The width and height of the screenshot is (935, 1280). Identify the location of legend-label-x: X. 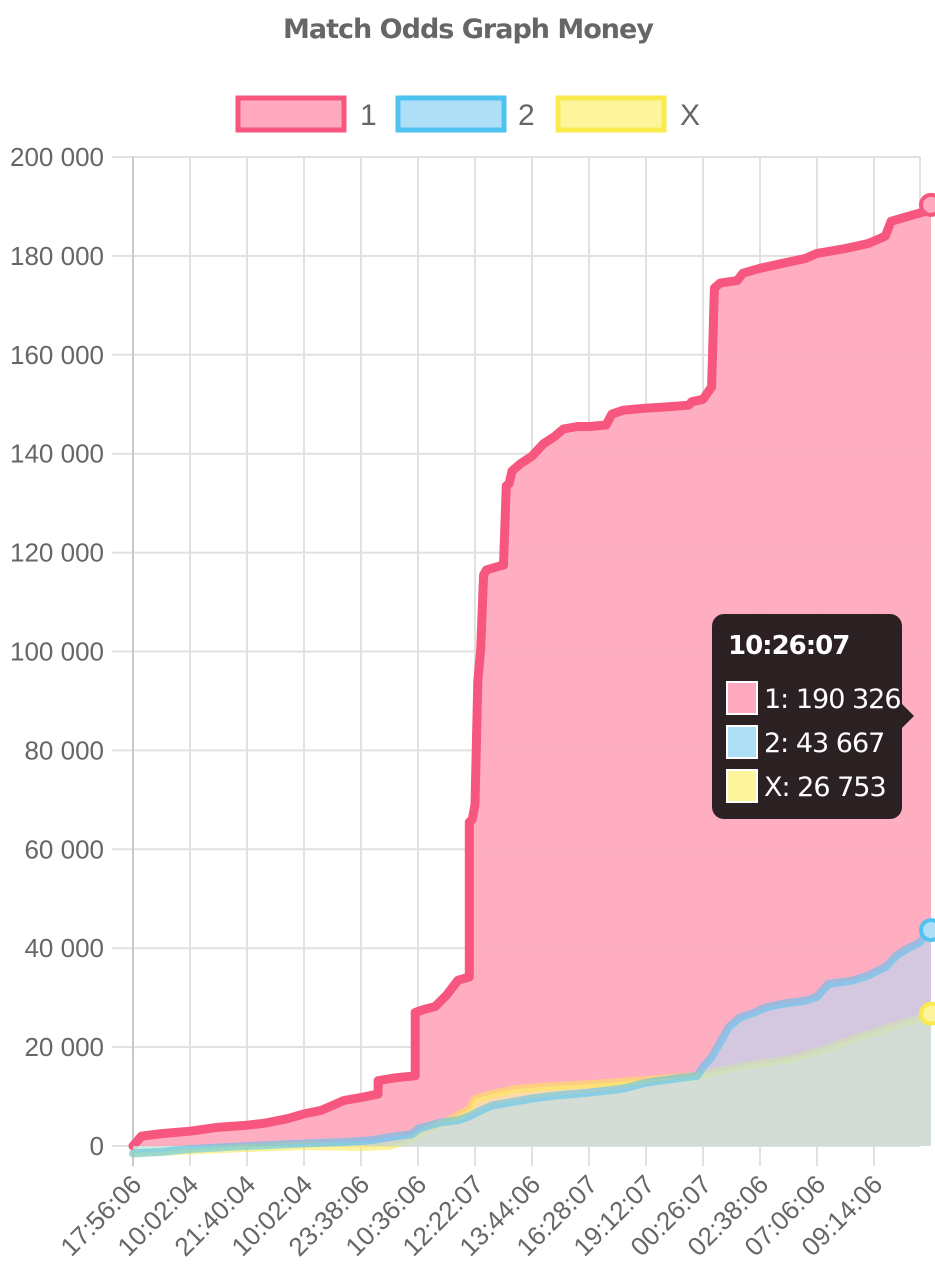
(690, 115).